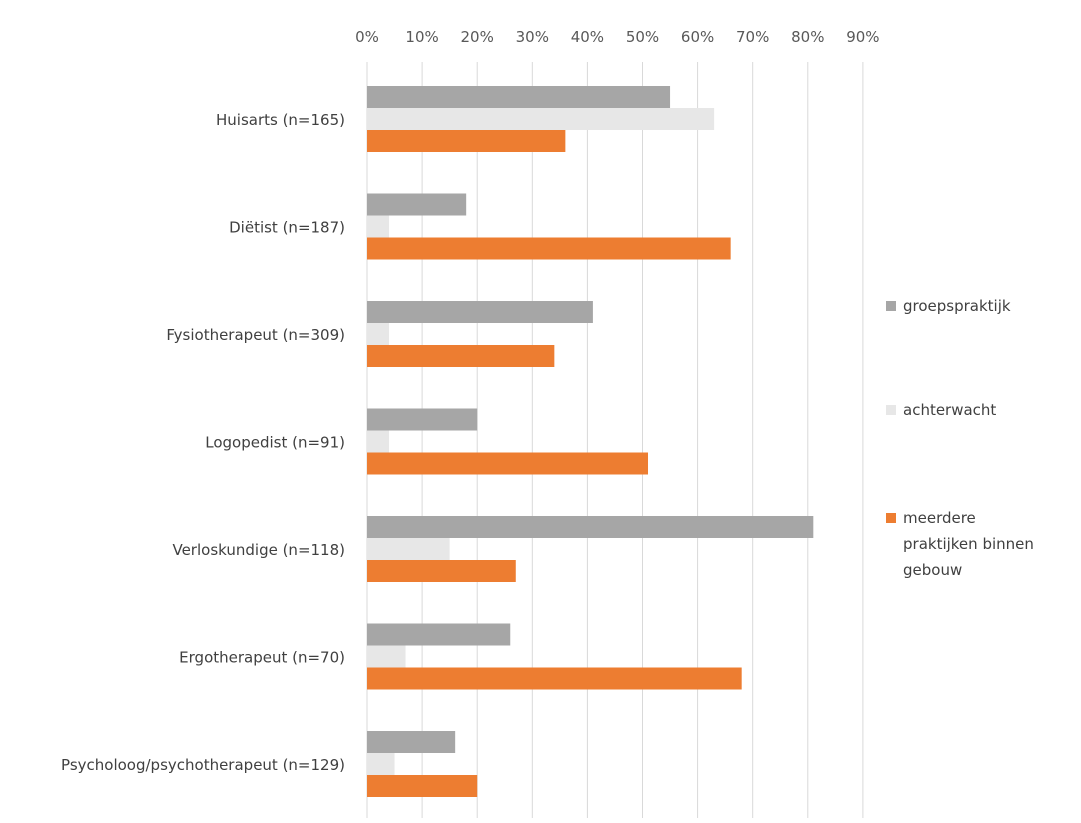  I want to click on category-label: Fysiotherapeut (n=309), so click(255, 335).